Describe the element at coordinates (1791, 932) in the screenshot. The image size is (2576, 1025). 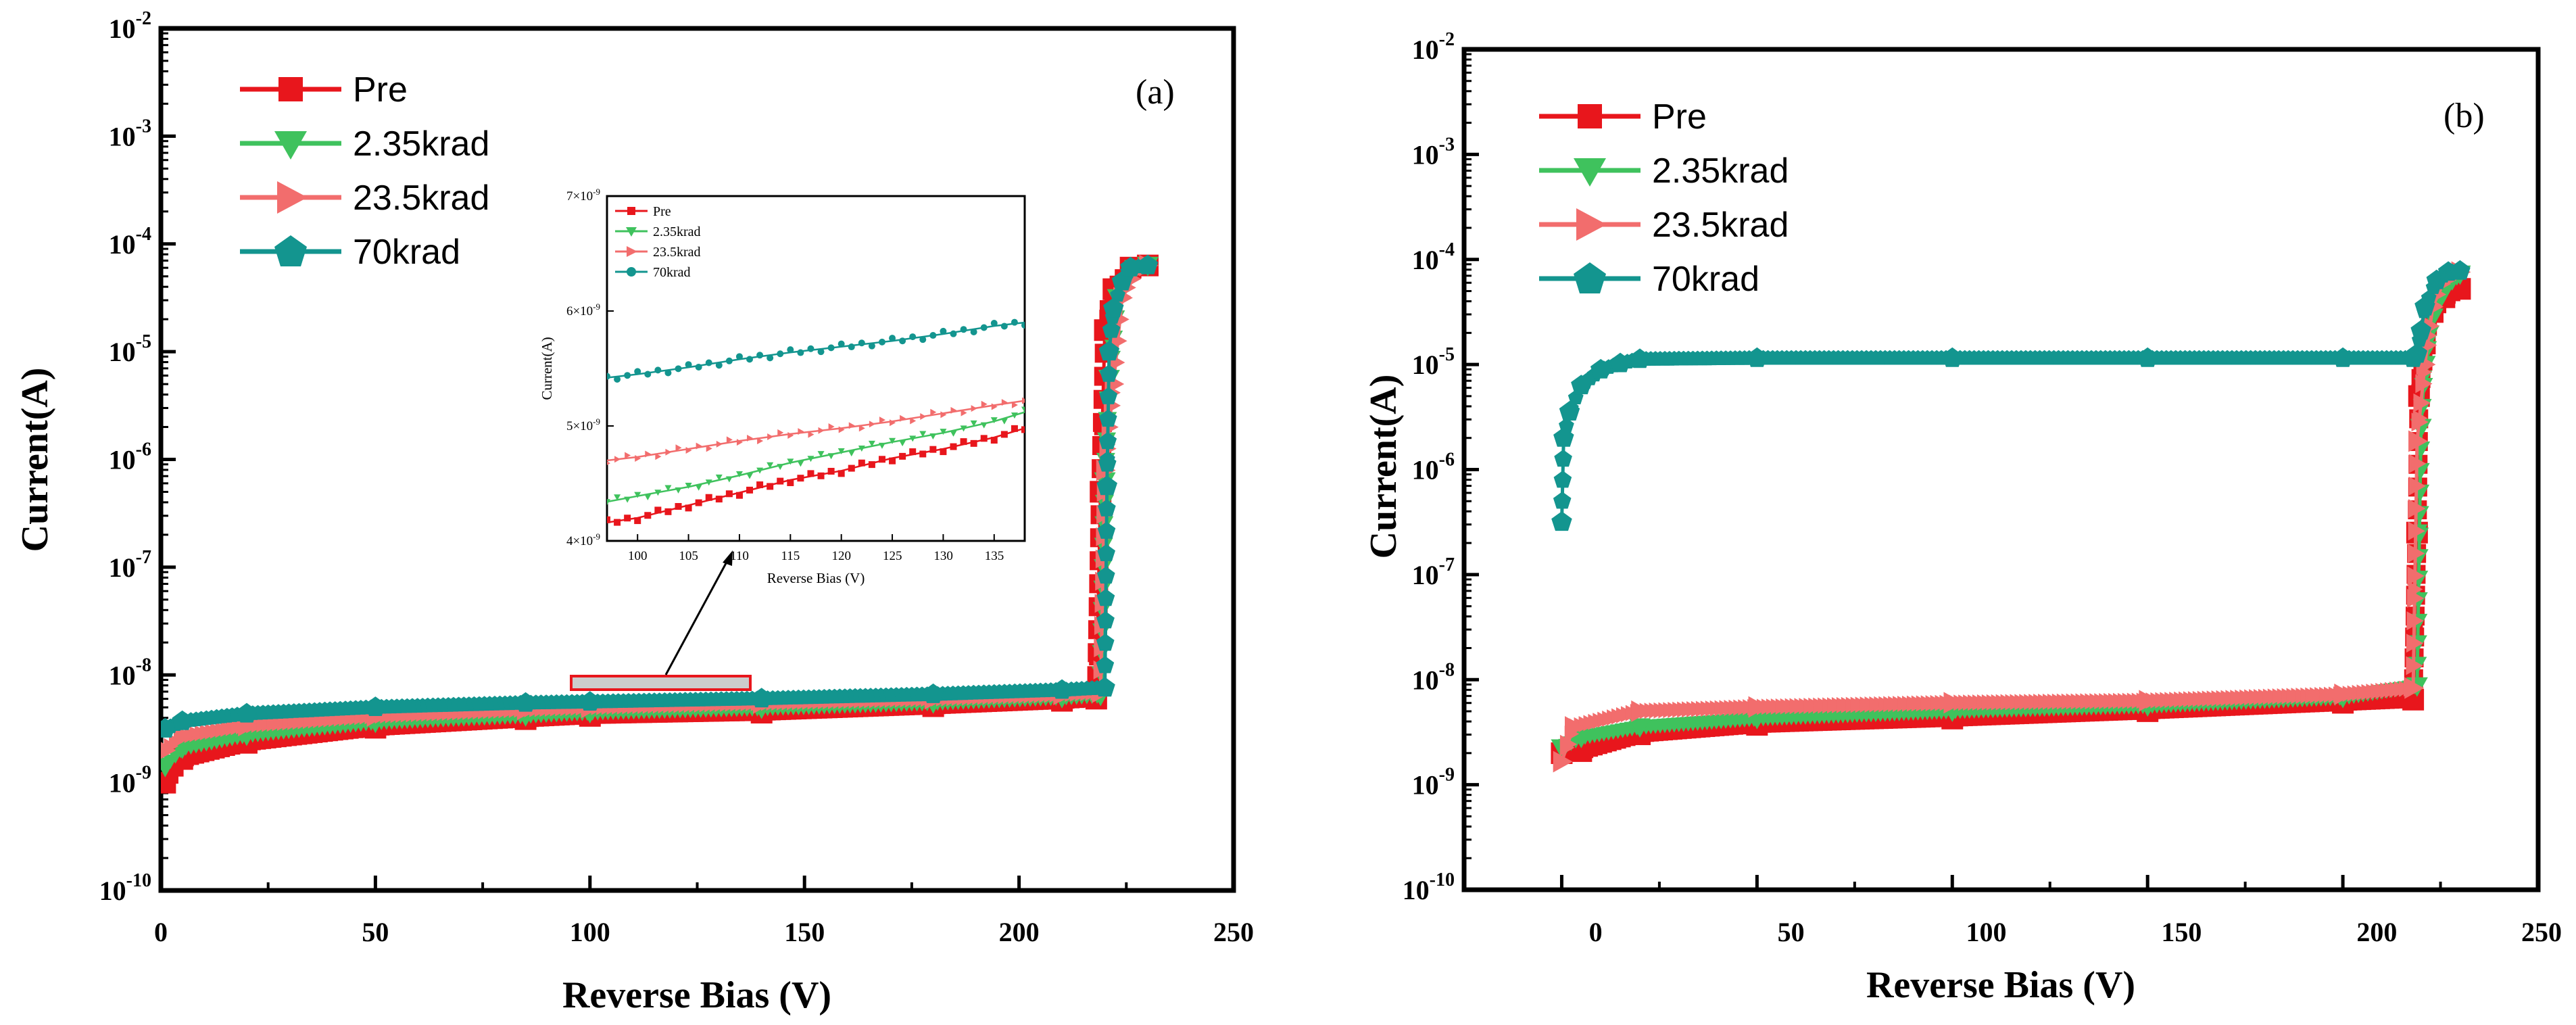
I see `x-tick-label: 50` at that location.